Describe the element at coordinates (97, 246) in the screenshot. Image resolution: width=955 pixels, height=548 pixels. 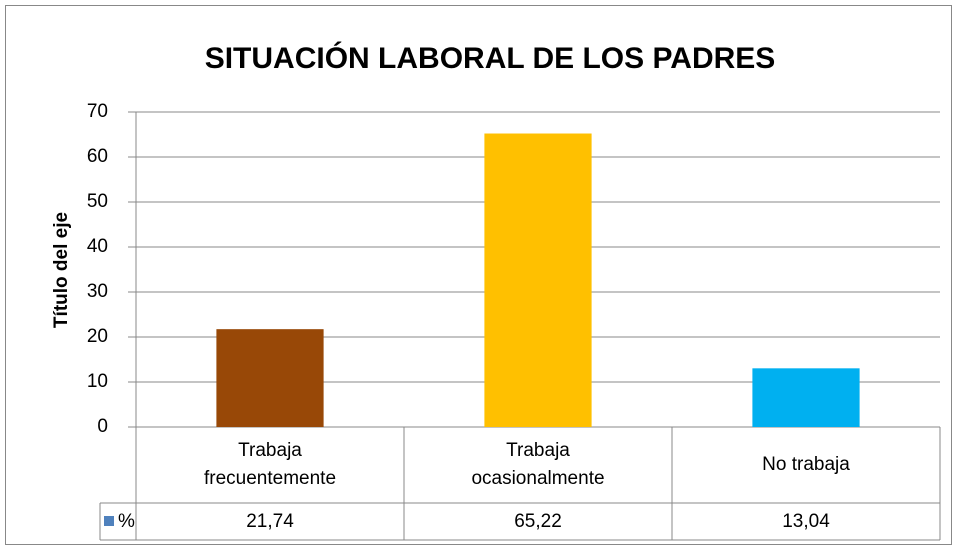
I see `y-tick-label: 40` at that location.